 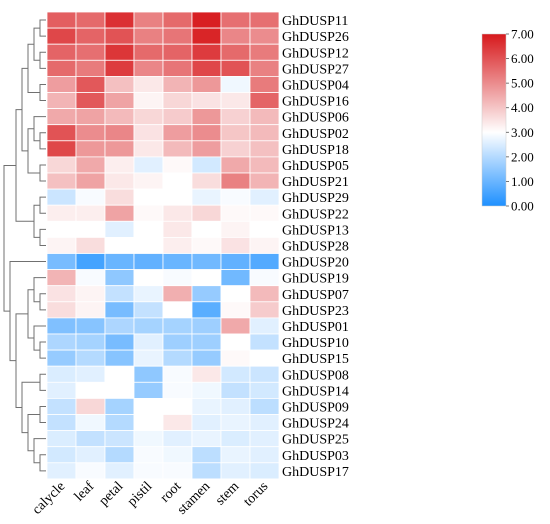 What do you see at coordinates (315, 134) in the screenshot?
I see `row-label: GhDUSP02` at bounding box center [315, 134].